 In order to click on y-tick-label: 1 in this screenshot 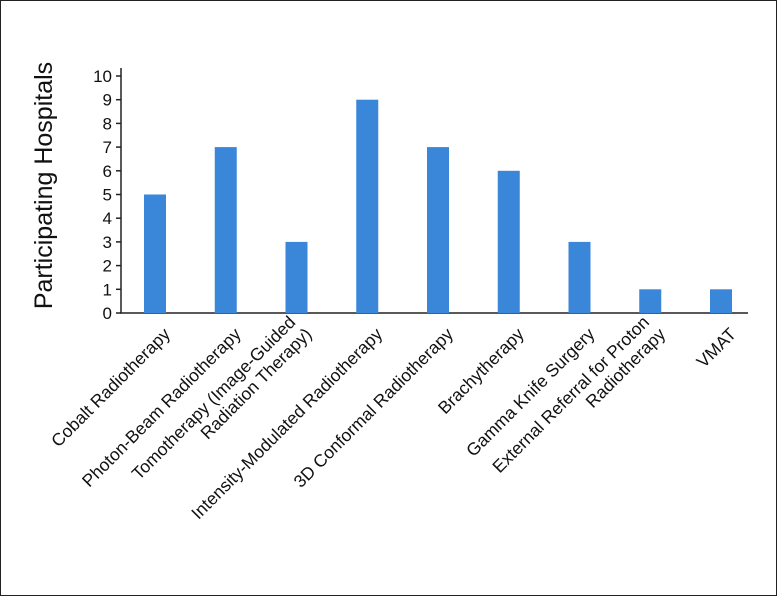, I will do `click(107, 289)`.